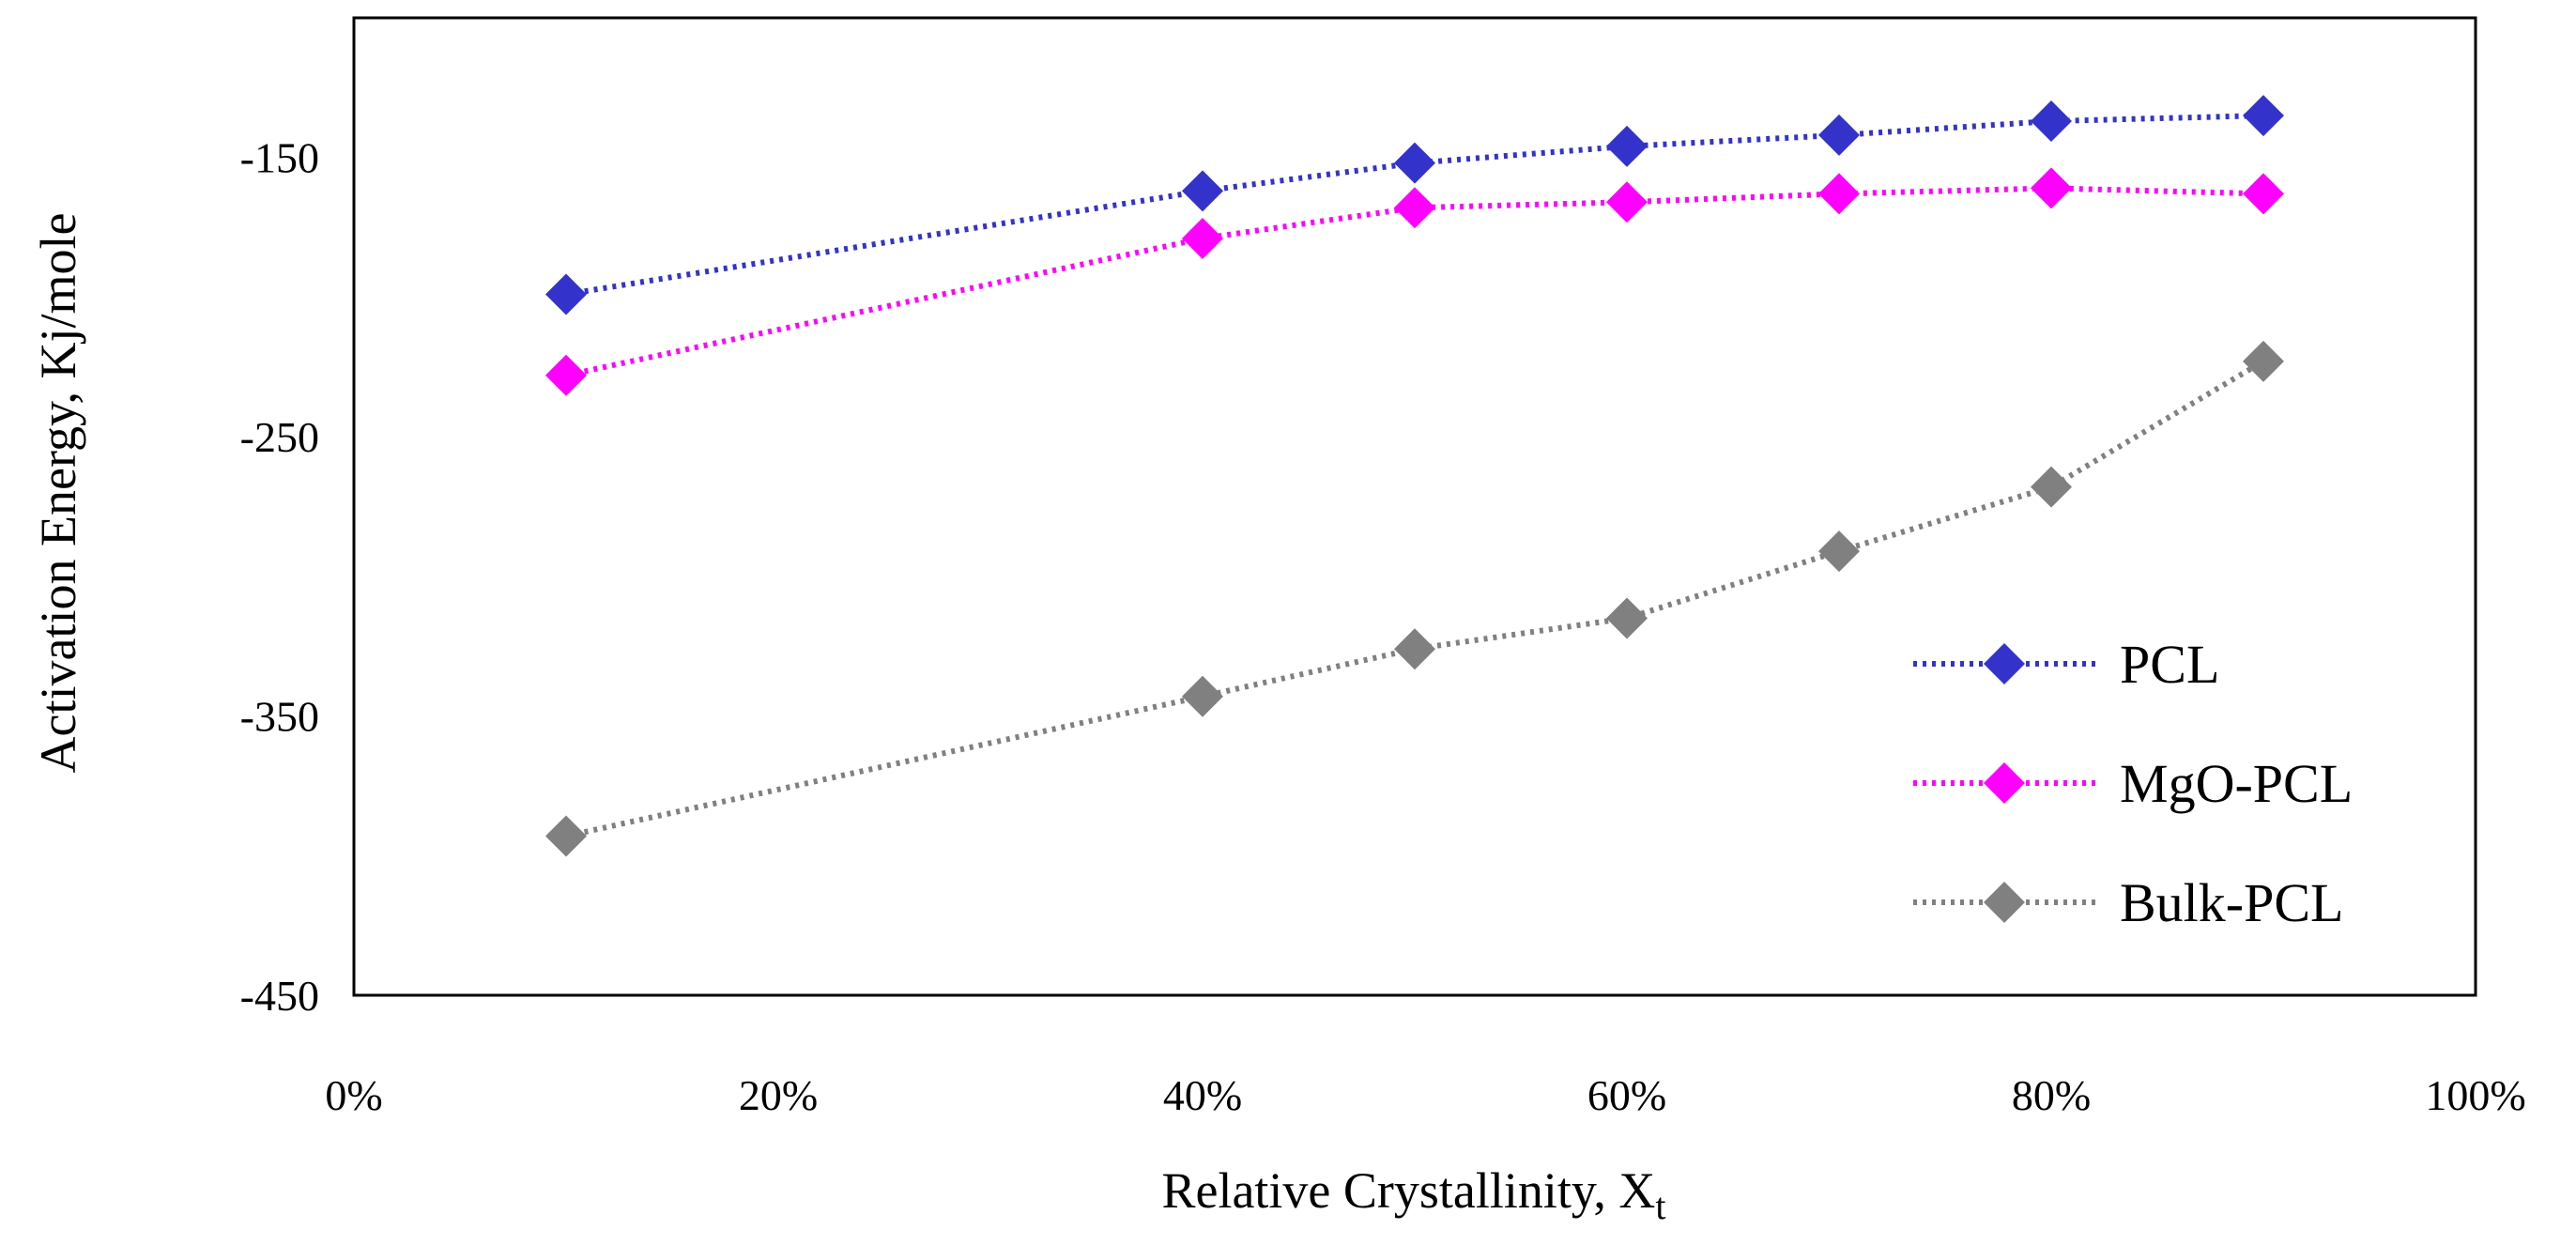  I want to click on y-tick-label: -350, so click(280, 717).